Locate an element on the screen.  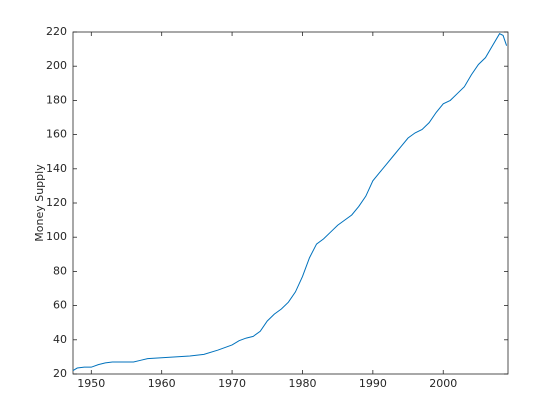
y-tick-label: 60 is located at coordinates (60, 305).